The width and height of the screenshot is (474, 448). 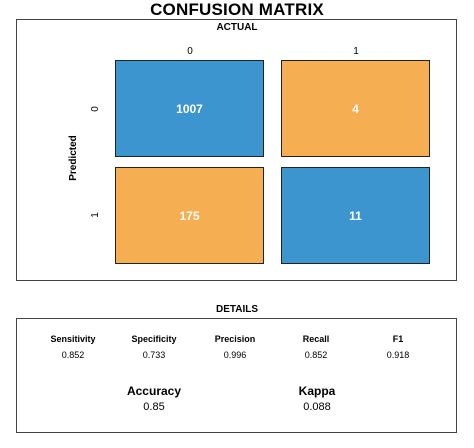 What do you see at coordinates (317, 391) in the screenshot?
I see `kappa-label: Kappa` at bounding box center [317, 391].